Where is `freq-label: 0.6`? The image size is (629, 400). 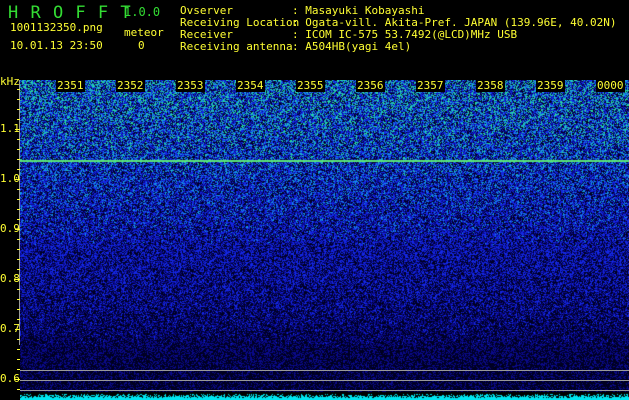 freq-label: 0.6 is located at coordinates (10, 378).